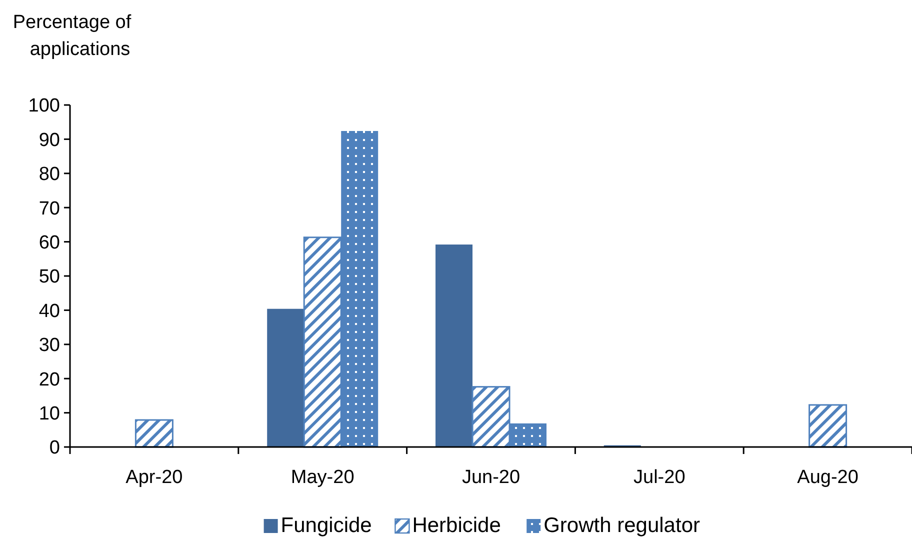 This screenshot has width=912, height=550. Describe the element at coordinates (49, 413) in the screenshot. I see `y-tick-label: 10` at that location.